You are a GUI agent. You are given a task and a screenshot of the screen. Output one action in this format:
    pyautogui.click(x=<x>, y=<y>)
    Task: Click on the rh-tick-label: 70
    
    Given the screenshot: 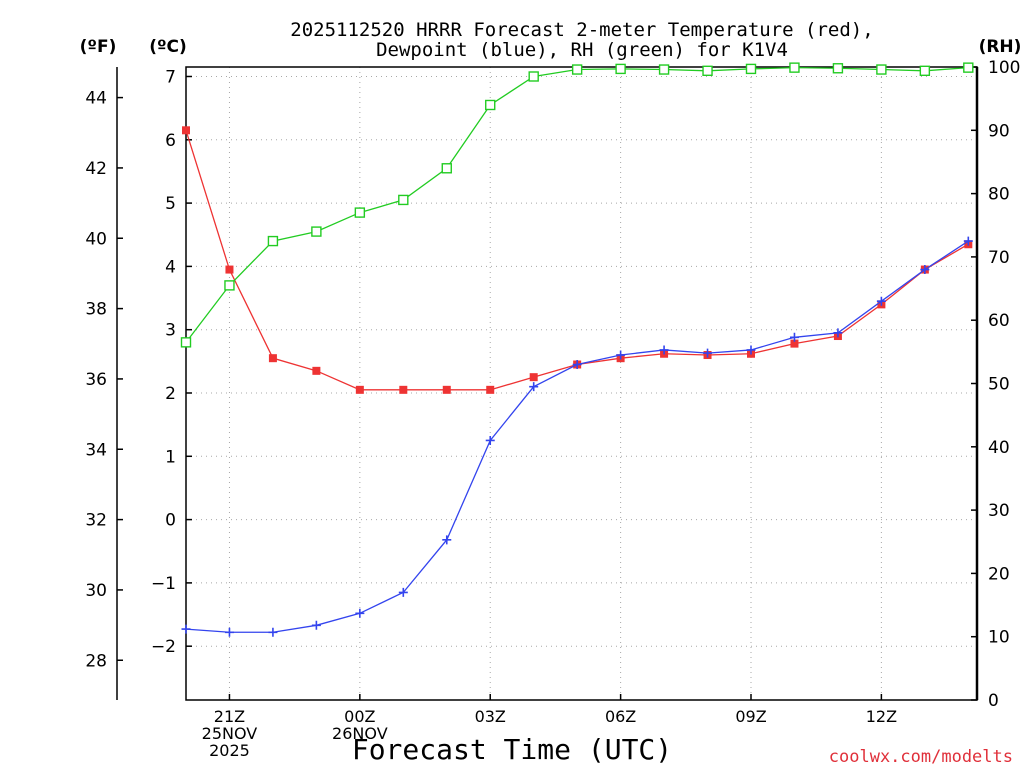 What is the action you would take?
    pyautogui.click(x=999, y=258)
    